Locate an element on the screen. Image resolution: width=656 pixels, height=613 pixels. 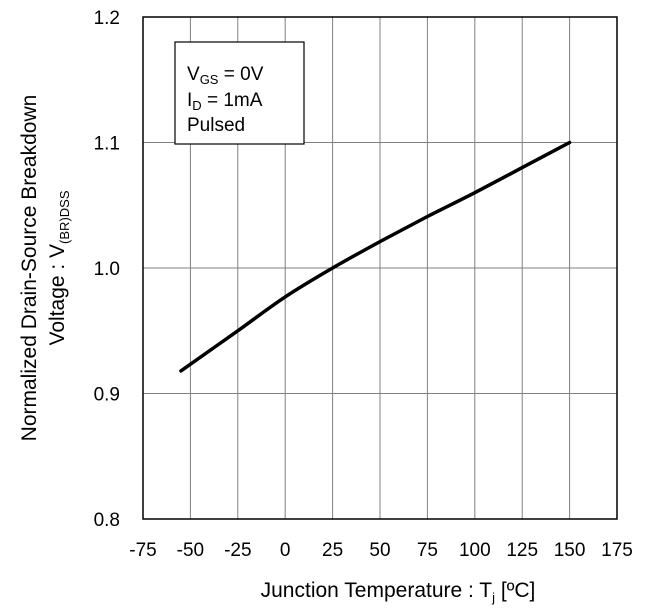
legend-frame is located at coordinates (239, 93).